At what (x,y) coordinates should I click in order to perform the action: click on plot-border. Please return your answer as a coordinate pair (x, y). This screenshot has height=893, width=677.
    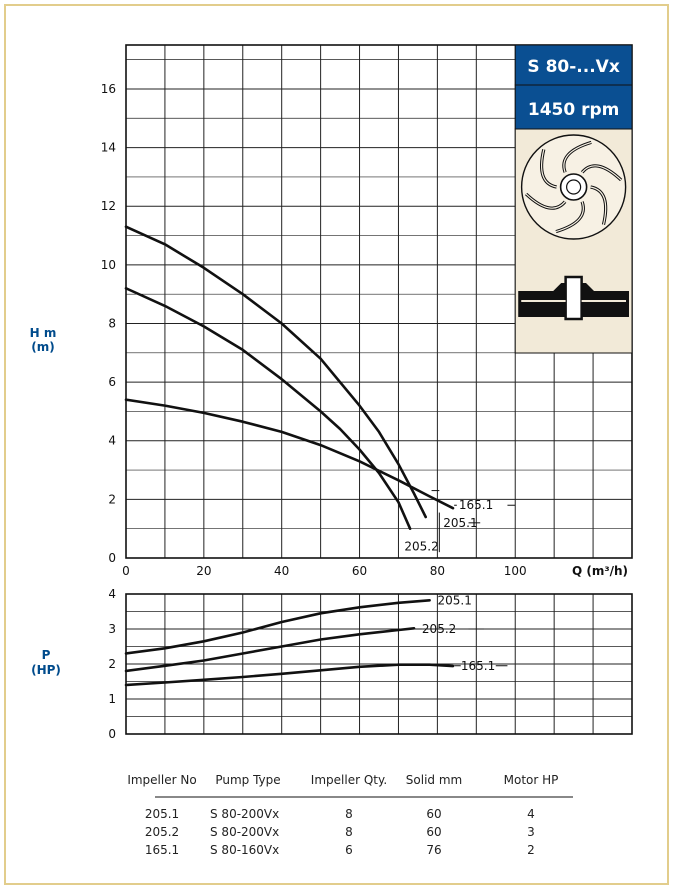
    Looking at the image, I should click on (379, 664).